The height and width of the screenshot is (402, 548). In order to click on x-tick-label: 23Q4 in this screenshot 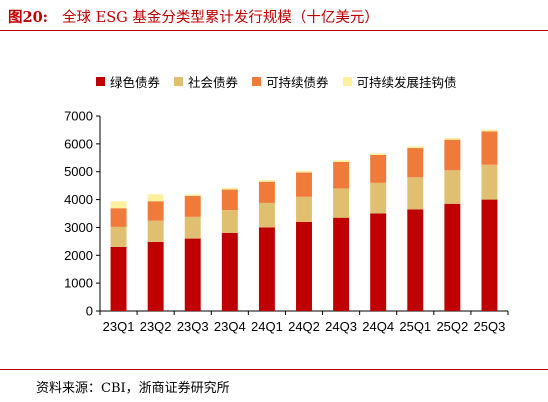, I will do `click(230, 326)`.